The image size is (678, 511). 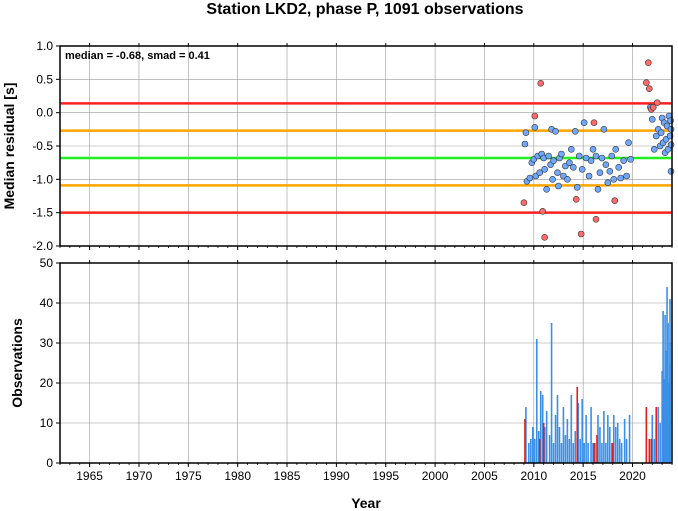 What do you see at coordinates (287, 476) in the screenshot?
I see `x-tick-label: 1985` at bounding box center [287, 476].